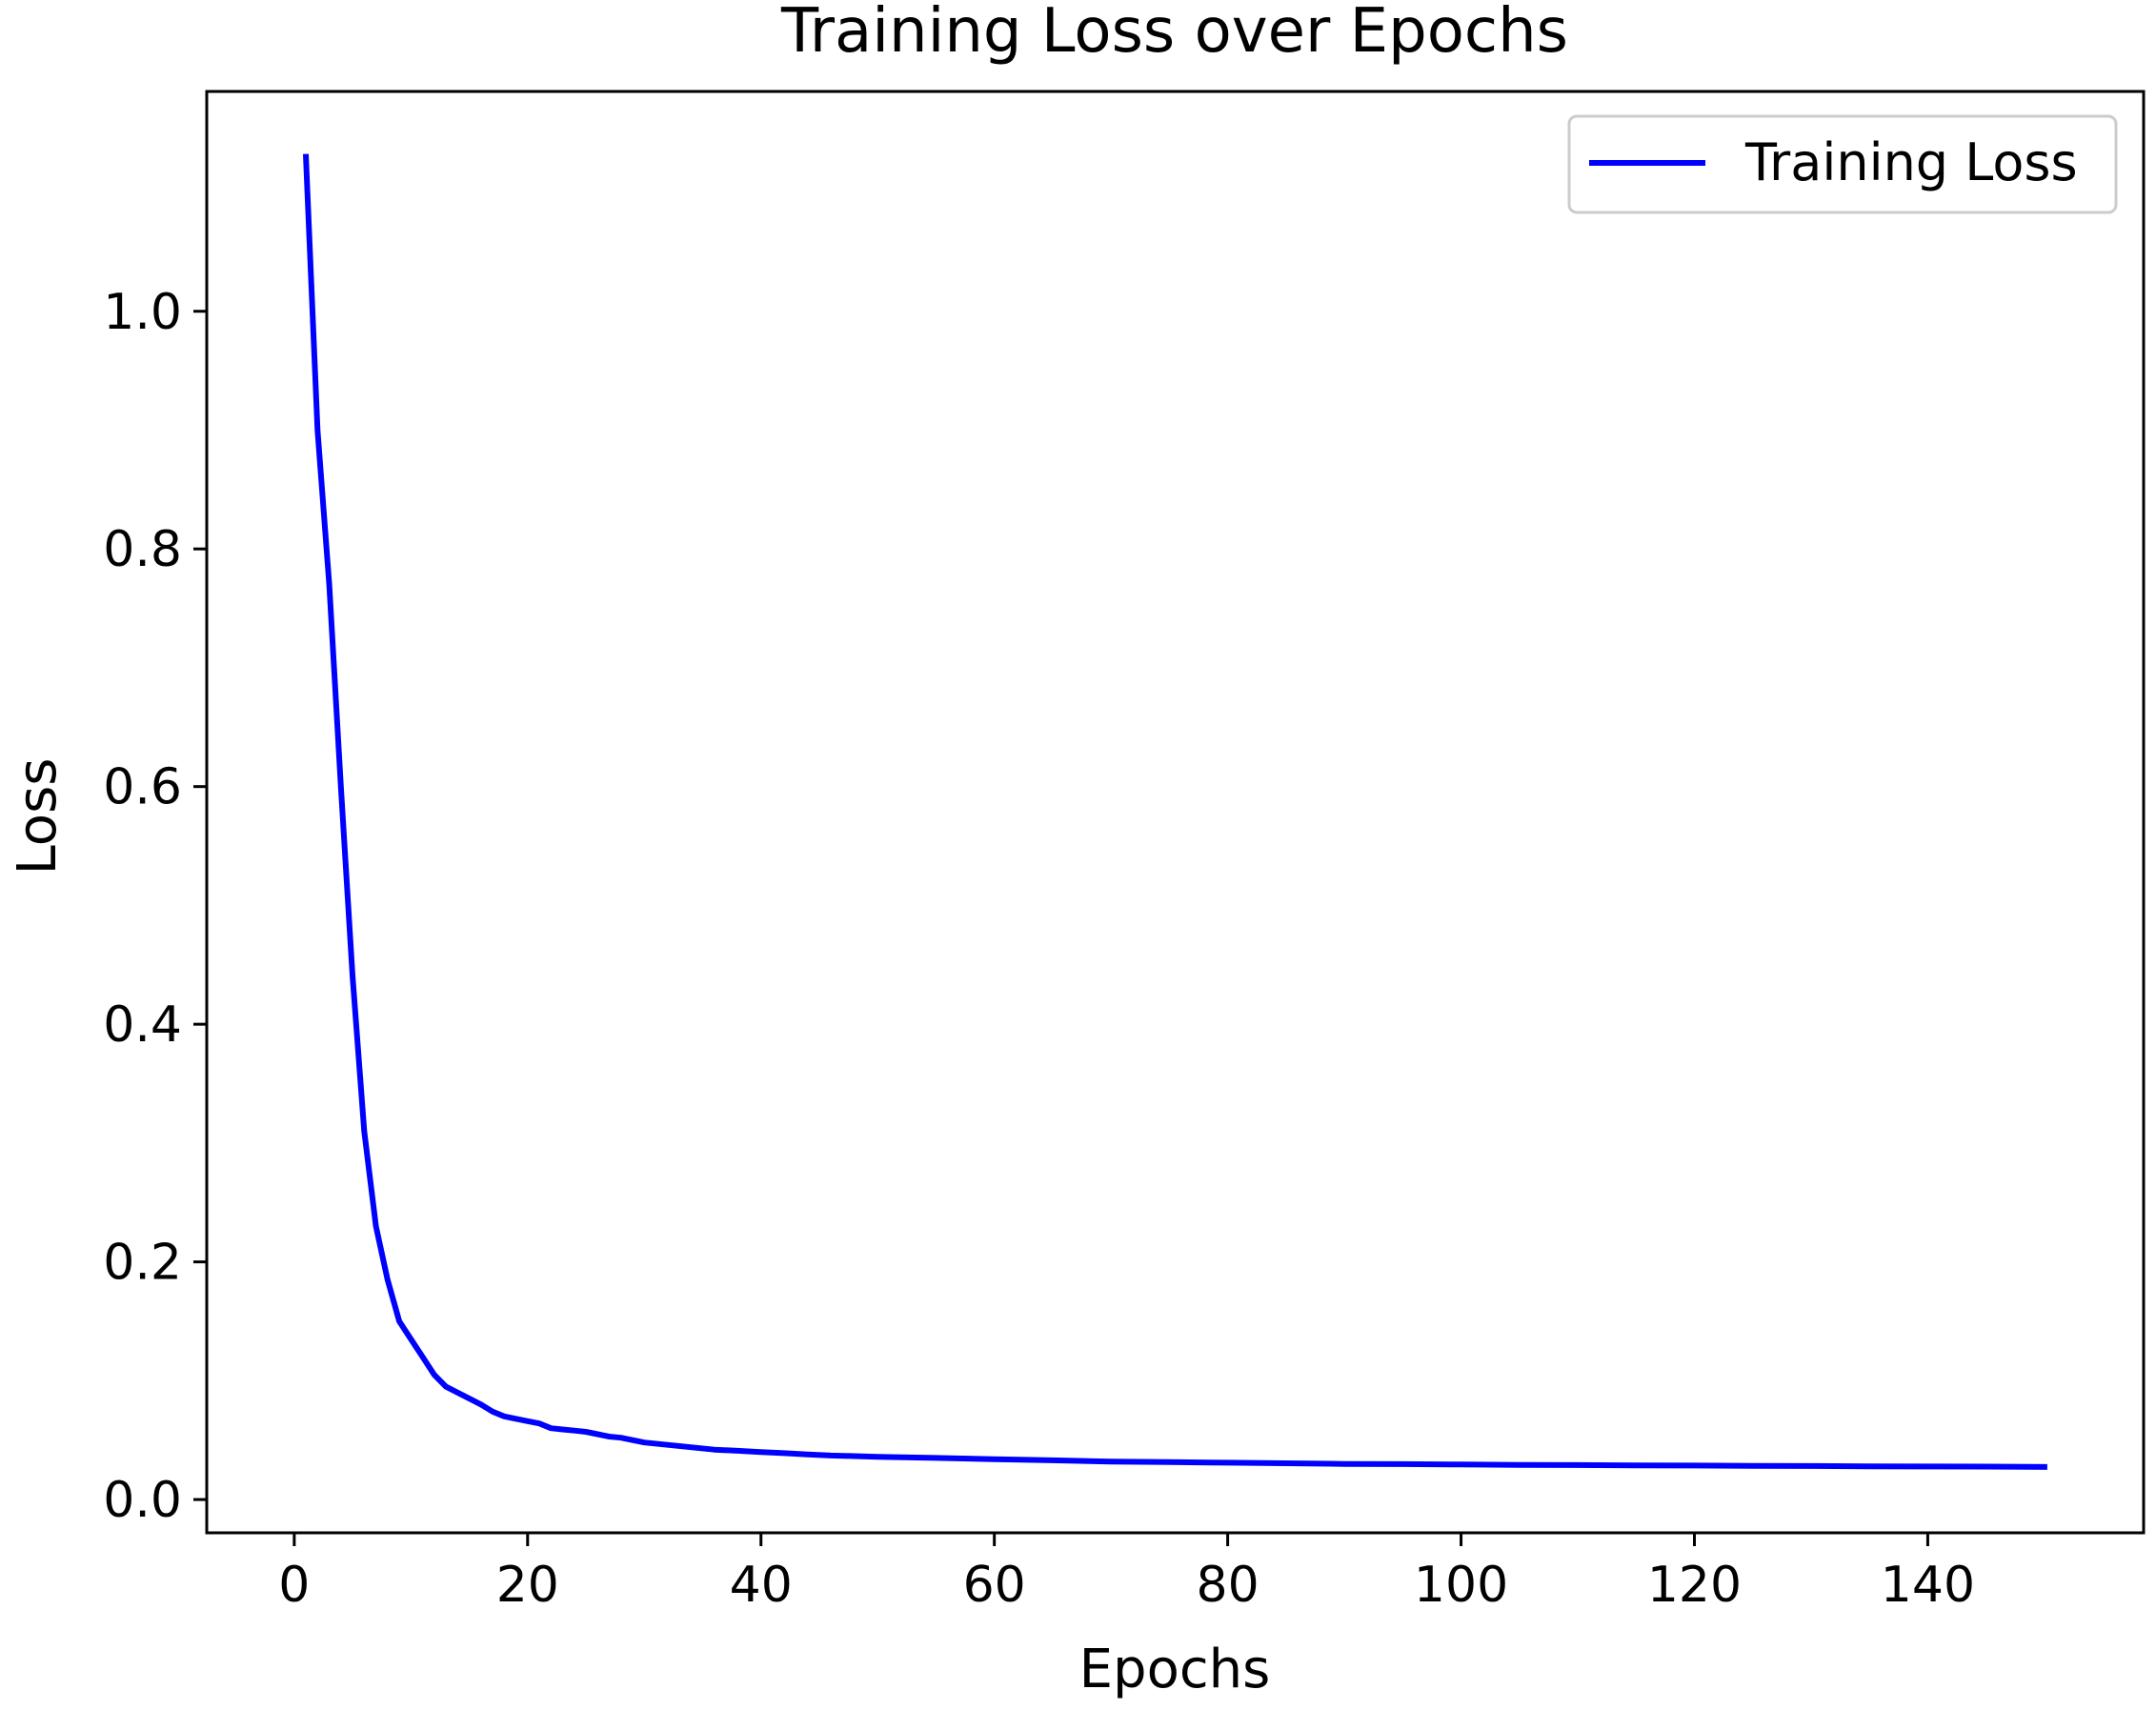 Image resolution: width=2156 pixels, height=1710 pixels. Describe the element at coordinates (1127, 1574) in the screenshot. I see `x-axis: 0 20 40 60 80 100 120 140` at that location.